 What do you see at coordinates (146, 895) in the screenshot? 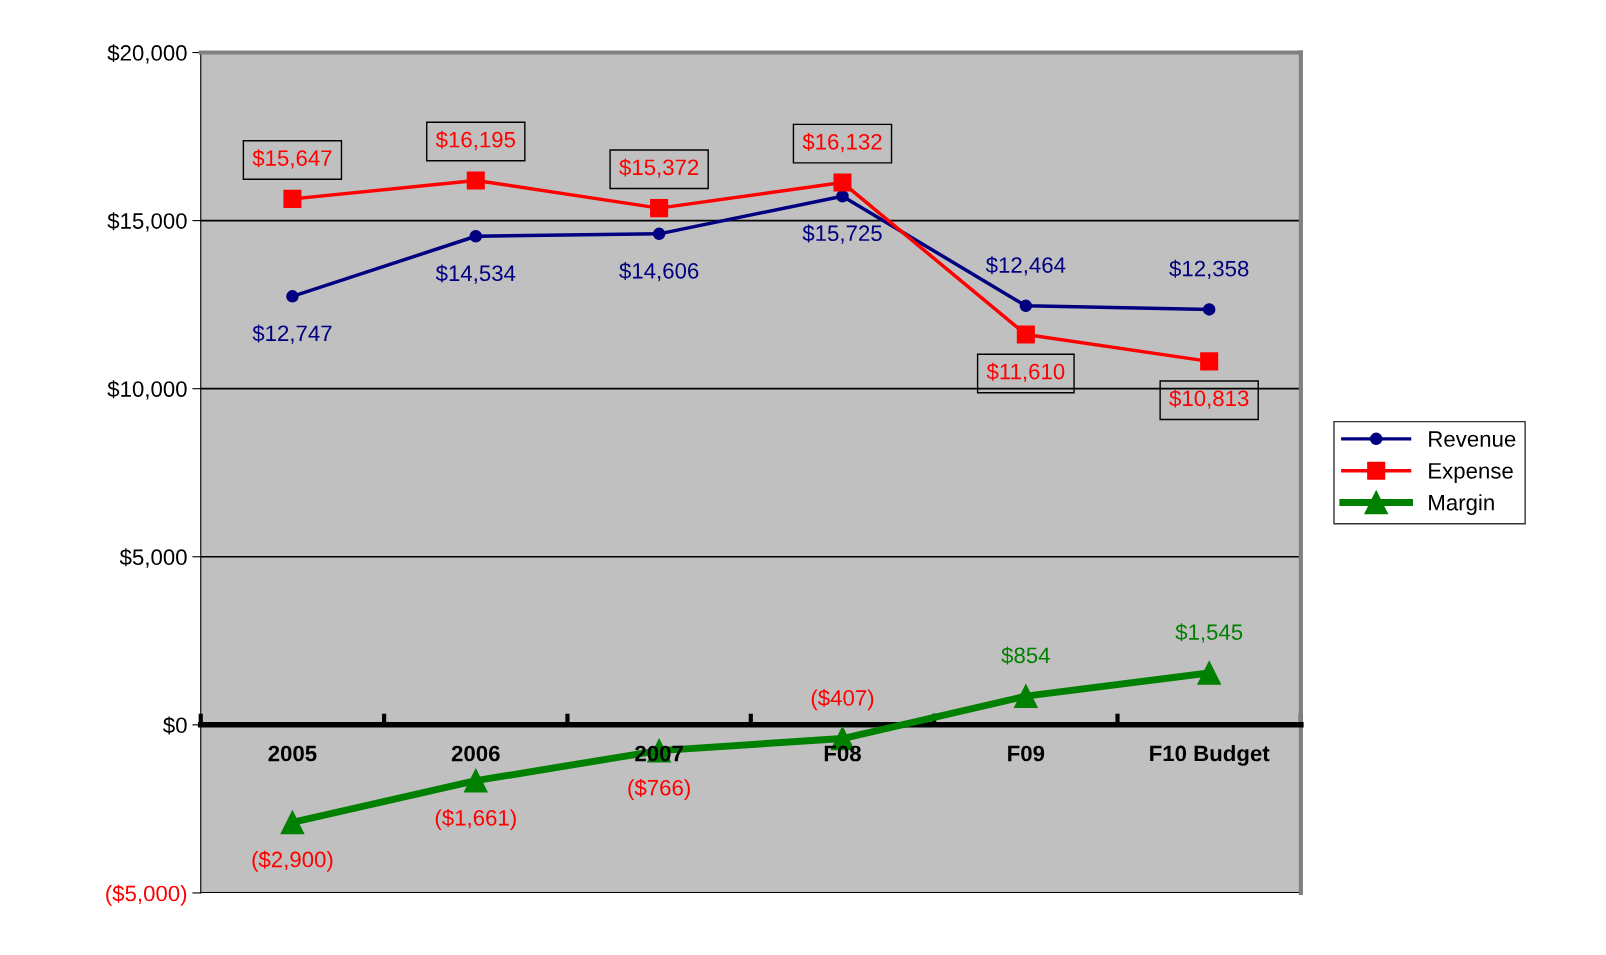
I see `y-tick-label: ($5,000)` at bounding box center [146, 895].